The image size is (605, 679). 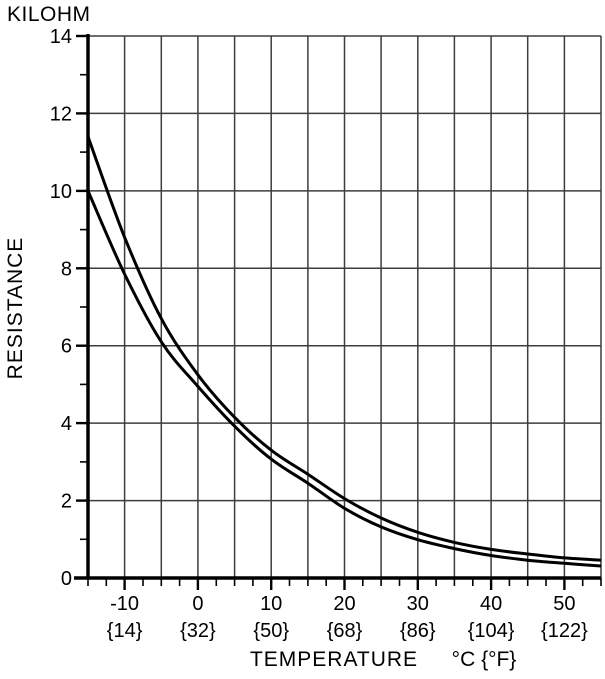 I want to click on x-tick-label-celsius: 0, so click(x=197, y=604).